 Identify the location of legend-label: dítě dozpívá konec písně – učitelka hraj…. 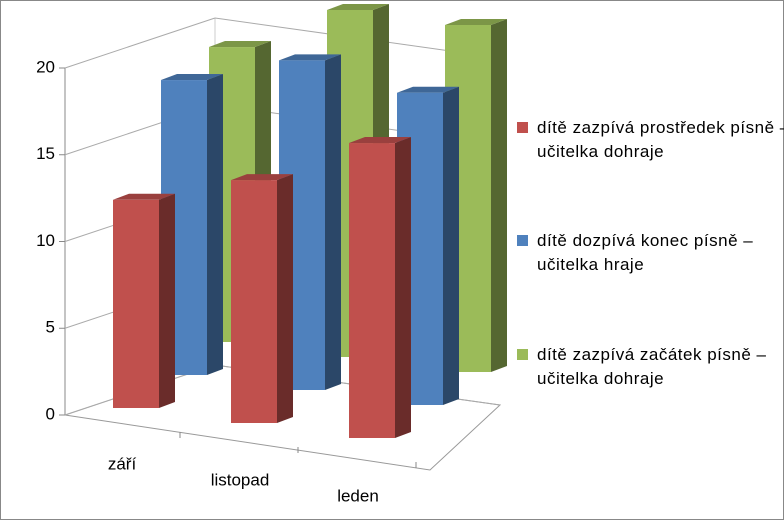
(645, 252).